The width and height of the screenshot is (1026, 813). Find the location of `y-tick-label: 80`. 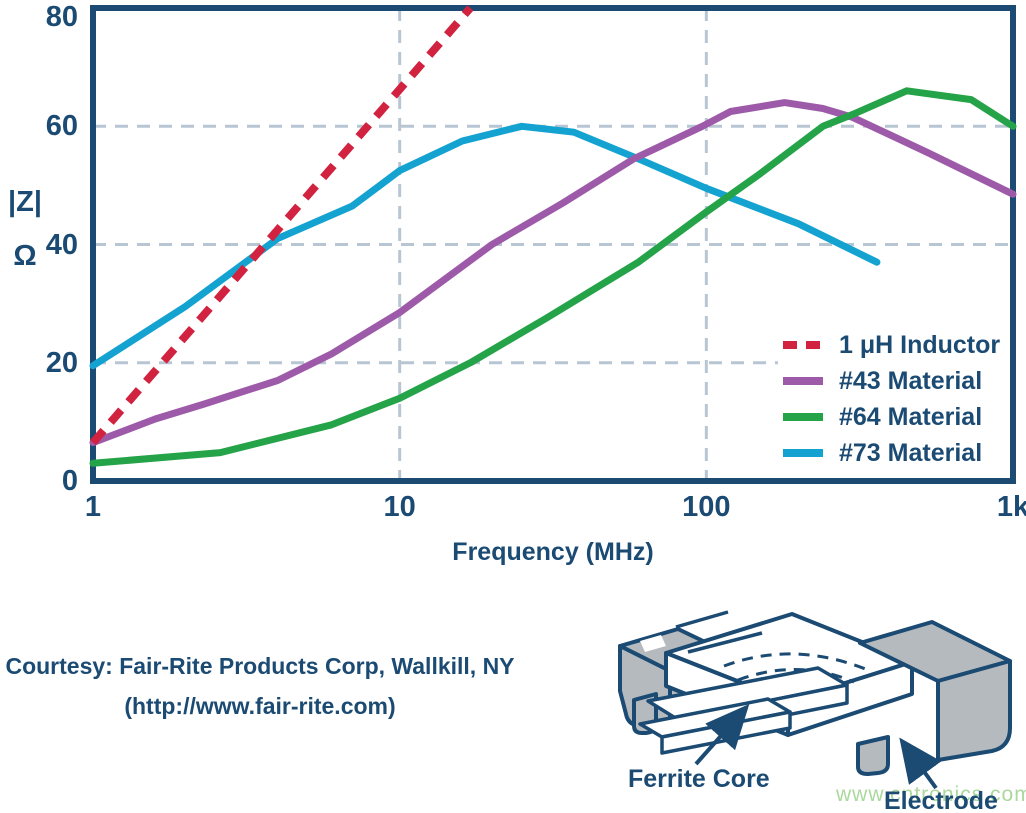

y-tick-label: 80 is located at coordinates (61, 17).